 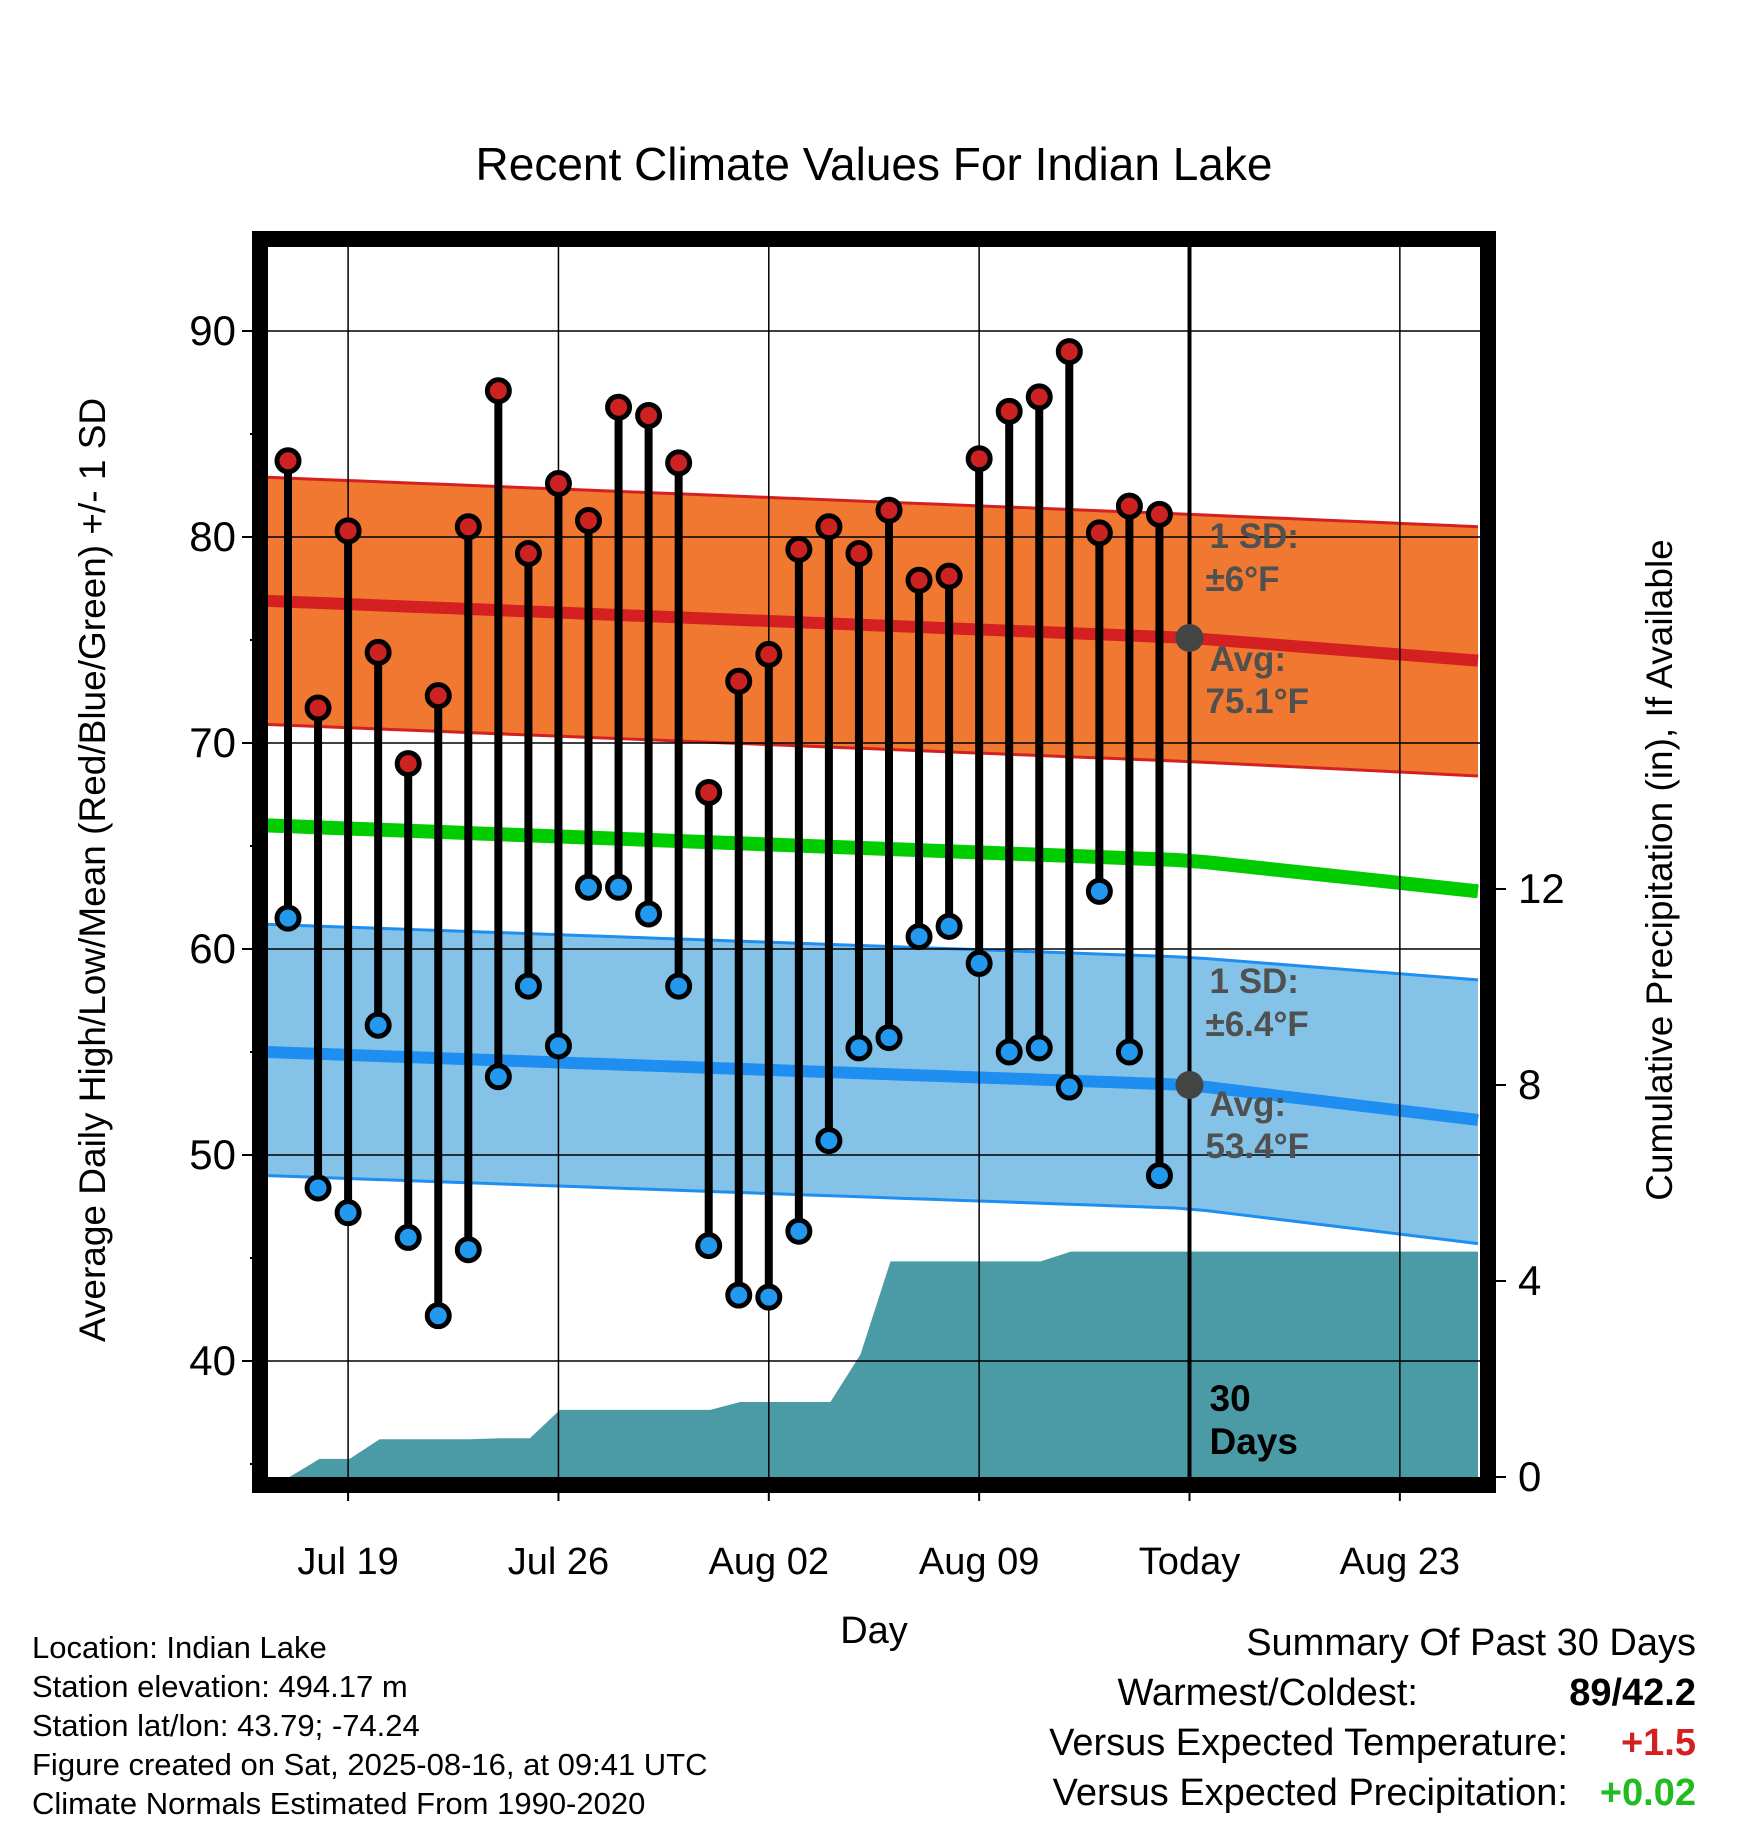 What do you see at coordinates (1529, 1084) in the screenshot?
I see `y2-tick-label: 8` at bounding box center [1529, 1084].